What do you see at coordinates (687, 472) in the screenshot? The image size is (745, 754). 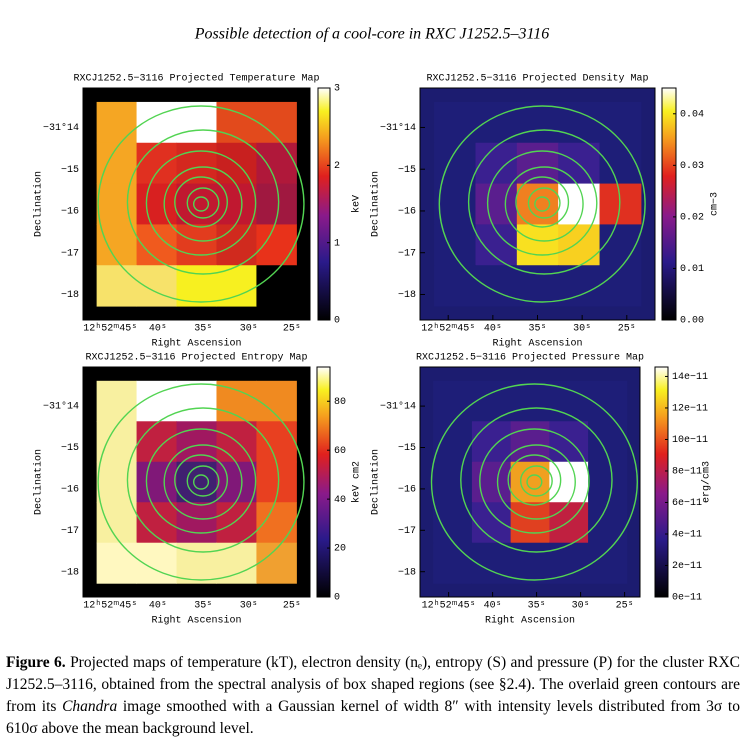 I see `colorbar-tick-label: 8e−11` at bounding box center [687, 472].